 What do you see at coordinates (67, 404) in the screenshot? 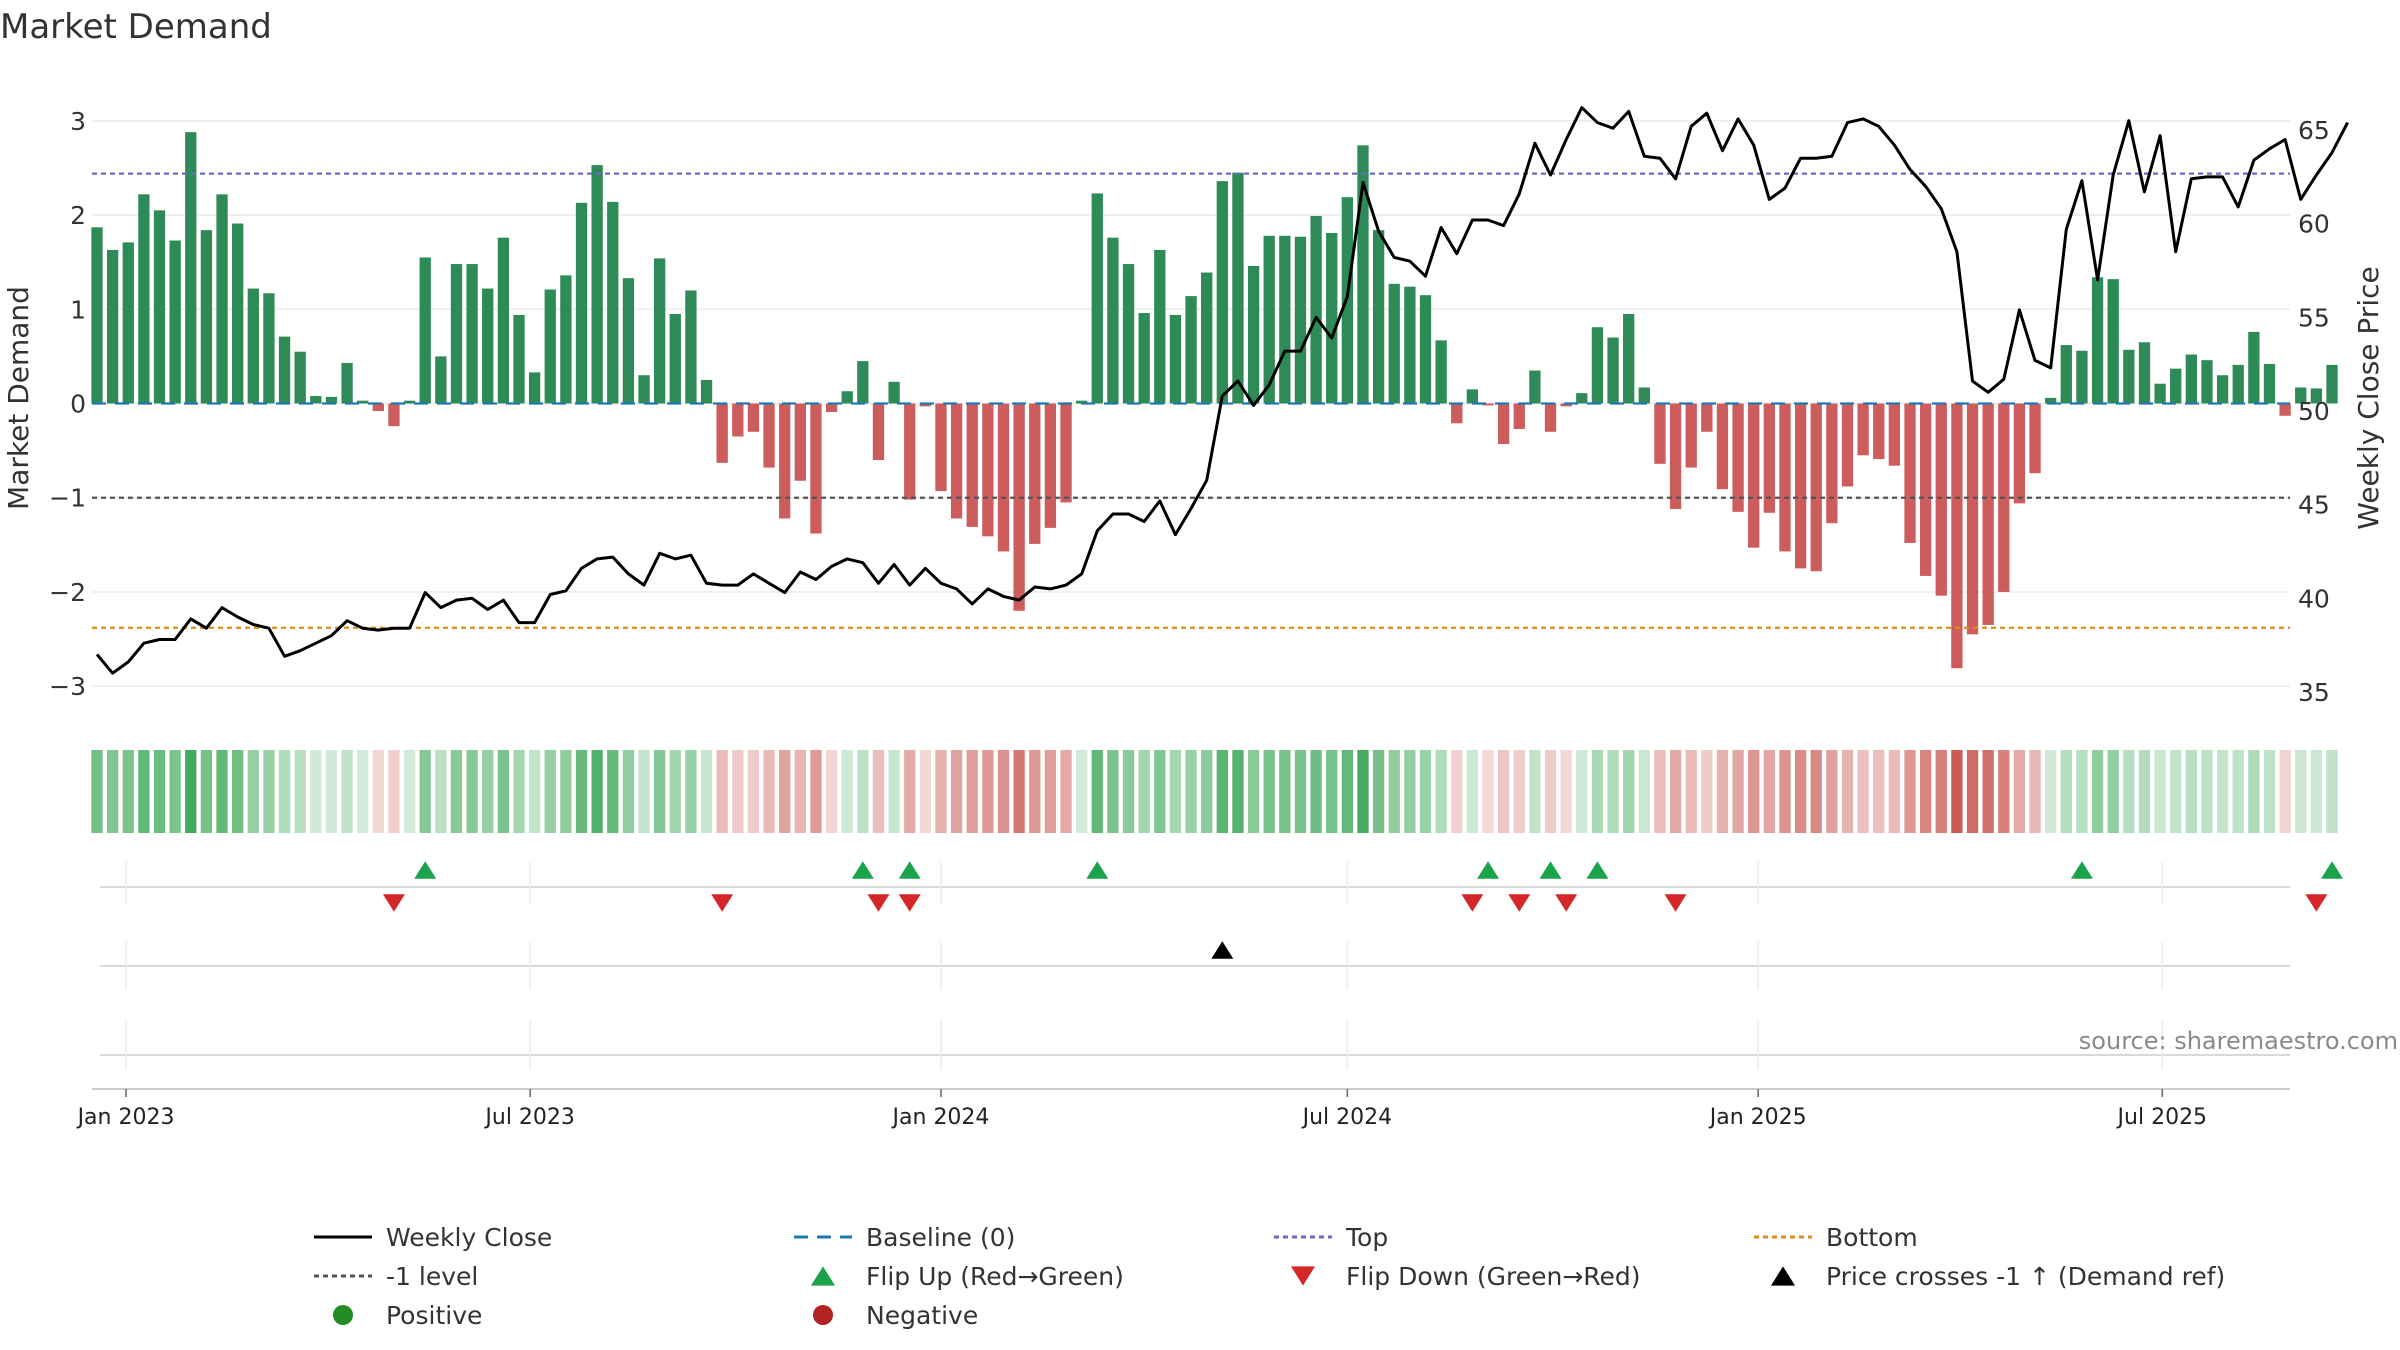
I see `left-y-ticks: 3 2 1 0 −1 −2 −3` at bounding box center [67, 404].